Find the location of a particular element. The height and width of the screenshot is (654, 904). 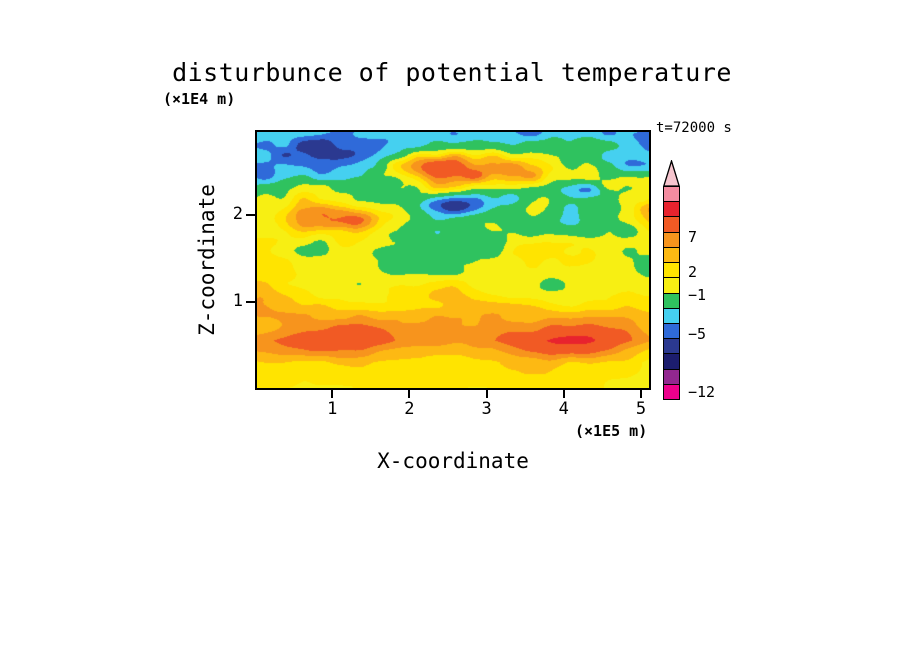

y-tick-label: 2 is located at coordinates (237, 213).